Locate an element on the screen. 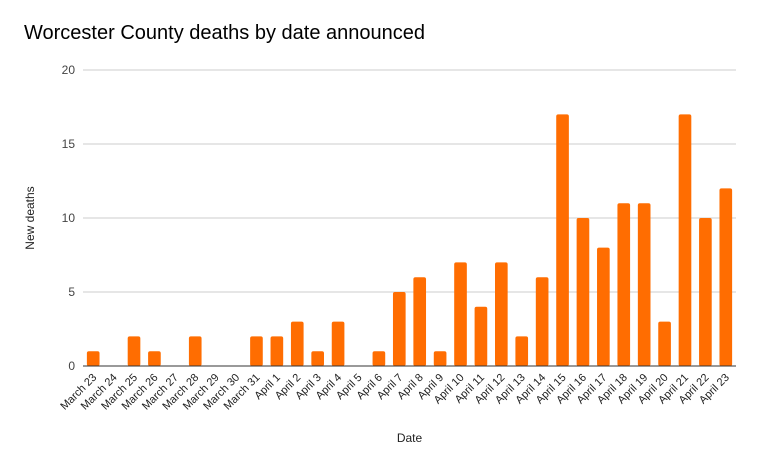  y-tick-label: 0 is located at coordinates (71, 366).